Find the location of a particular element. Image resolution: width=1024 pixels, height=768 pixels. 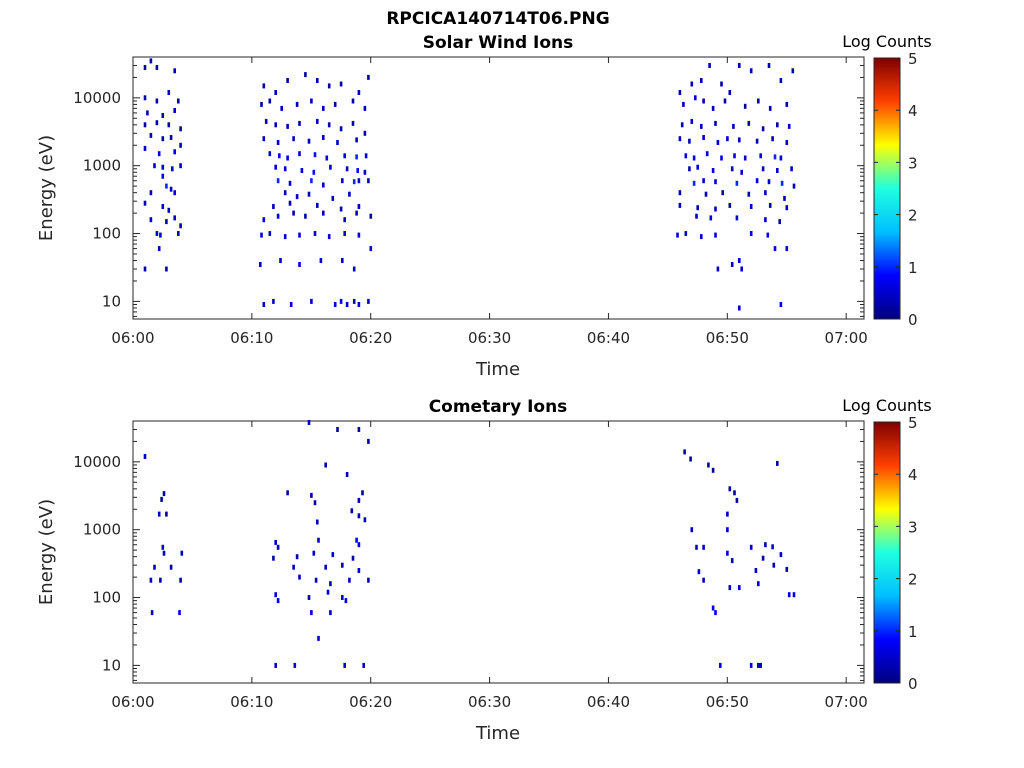

y-axis-label: Energy (eV) is located at coordinates (46, 188).